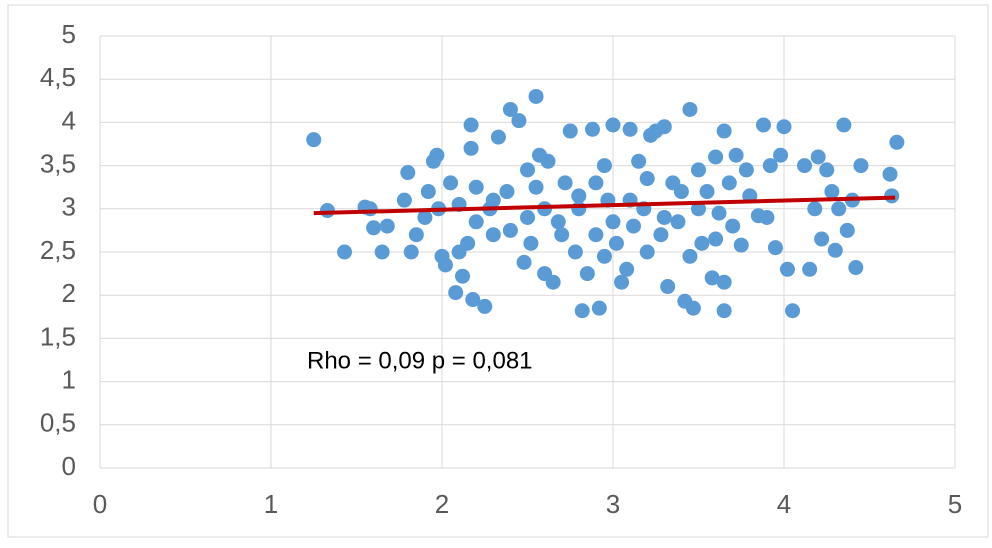 The height and width of the screenshot is (548, 992). What do you see at coordinates (58, 163) in the screenshot?
I see `y-tick-label: 3,5` at bounding box center [58, 163].